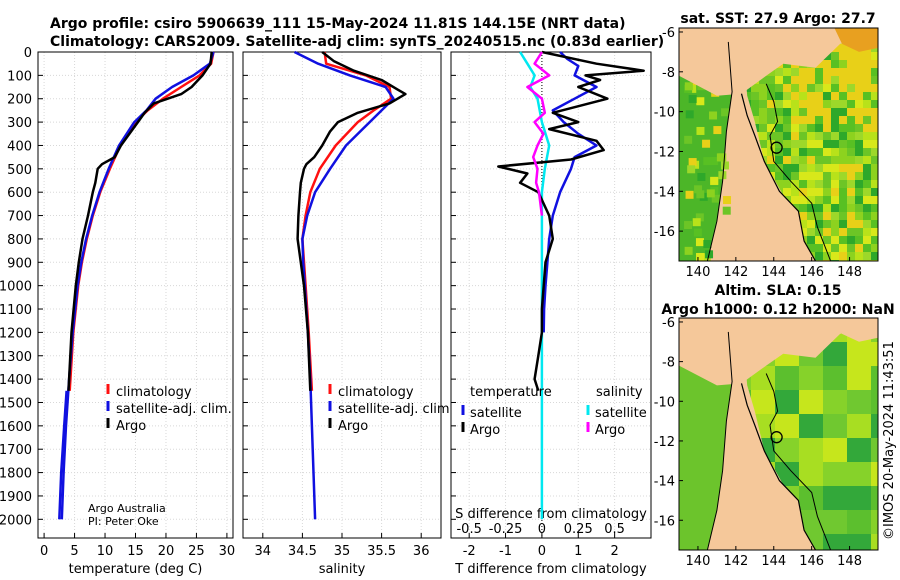 The width and height of the screenshot is (900, 580). Describe the element at coordinates (485, 430) in the screenshot. I see `diff-legend-label: Argo` at that location.